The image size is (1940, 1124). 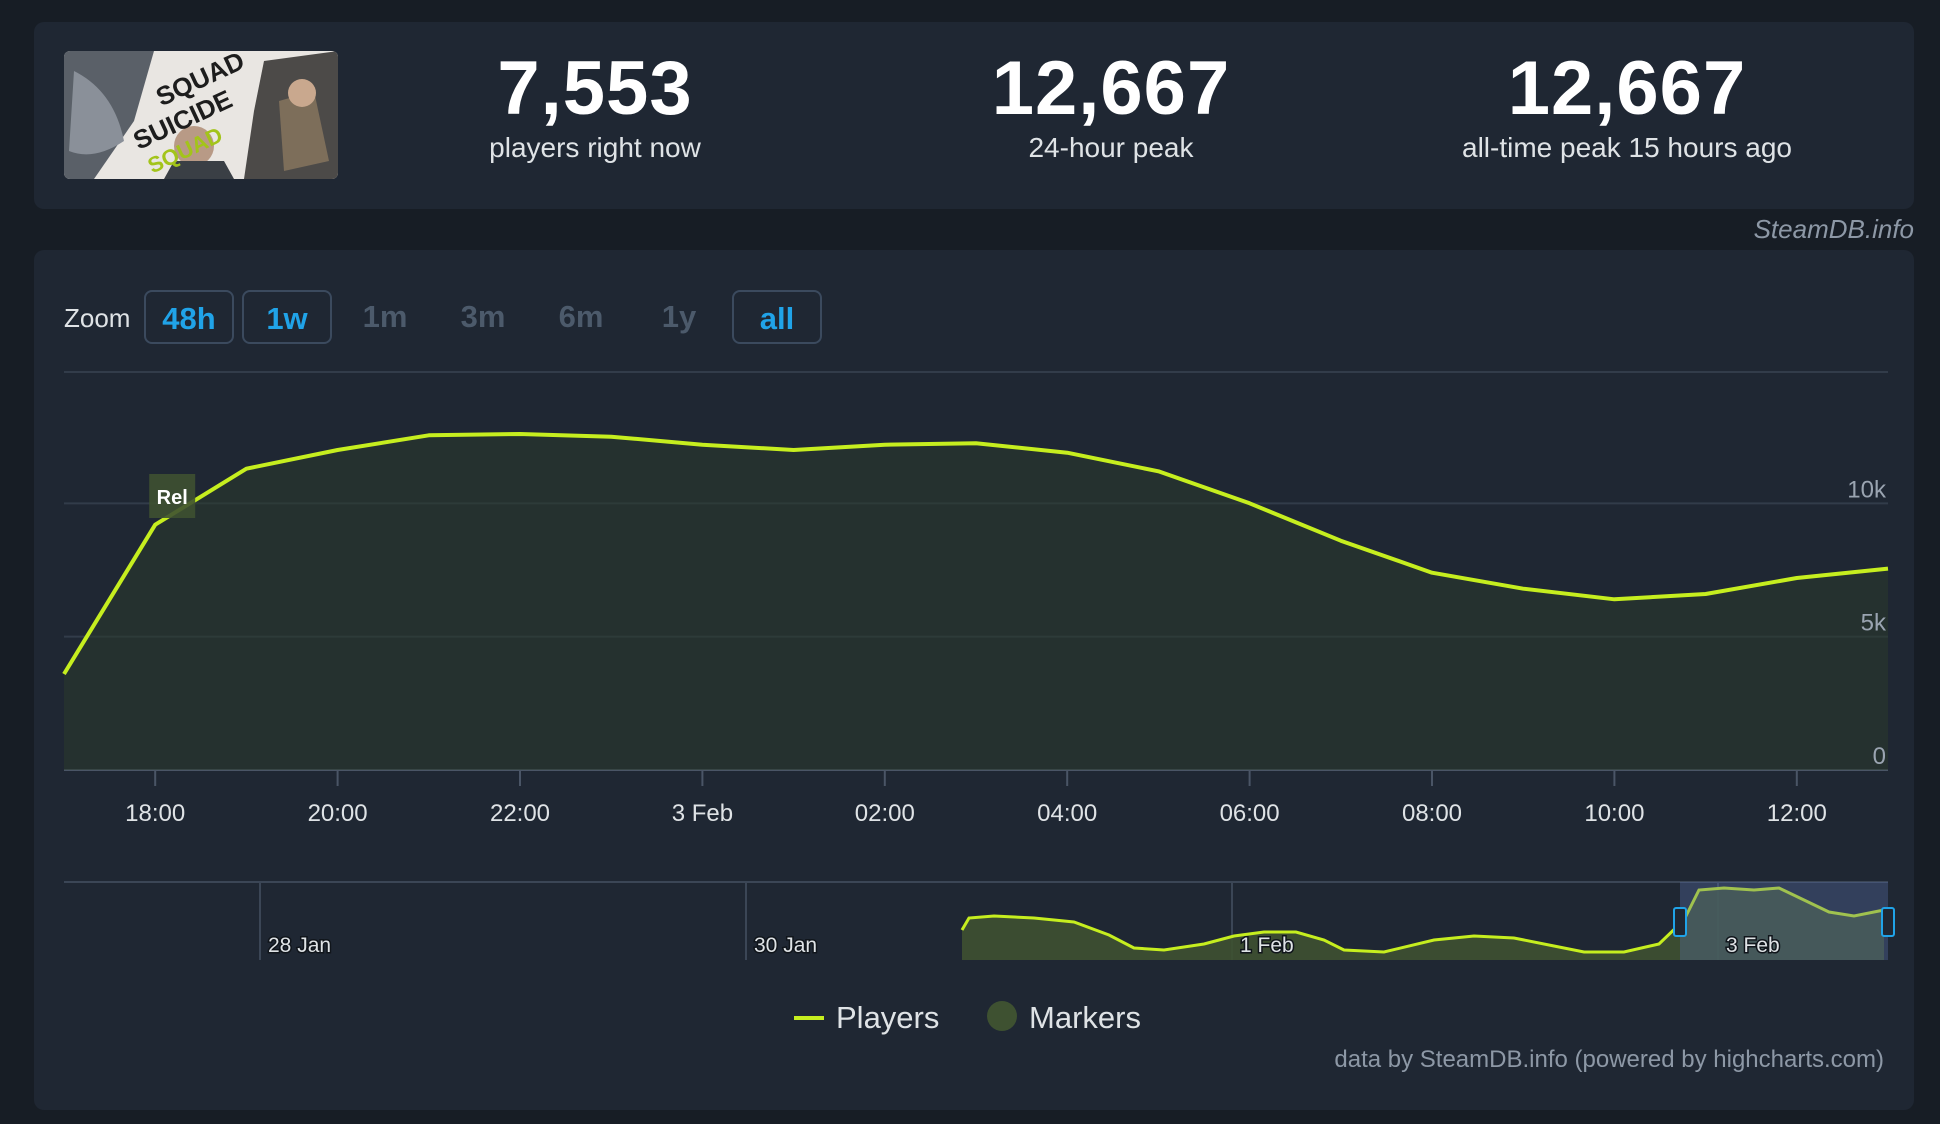 I want to click on marker-layer: Rel, so click(x=172, y=496).